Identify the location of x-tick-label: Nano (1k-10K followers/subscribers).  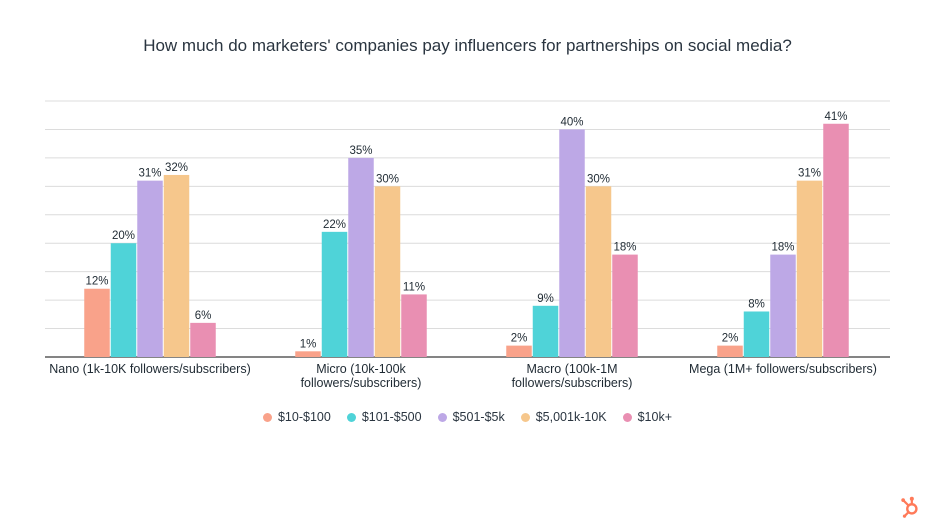
(149, 369).